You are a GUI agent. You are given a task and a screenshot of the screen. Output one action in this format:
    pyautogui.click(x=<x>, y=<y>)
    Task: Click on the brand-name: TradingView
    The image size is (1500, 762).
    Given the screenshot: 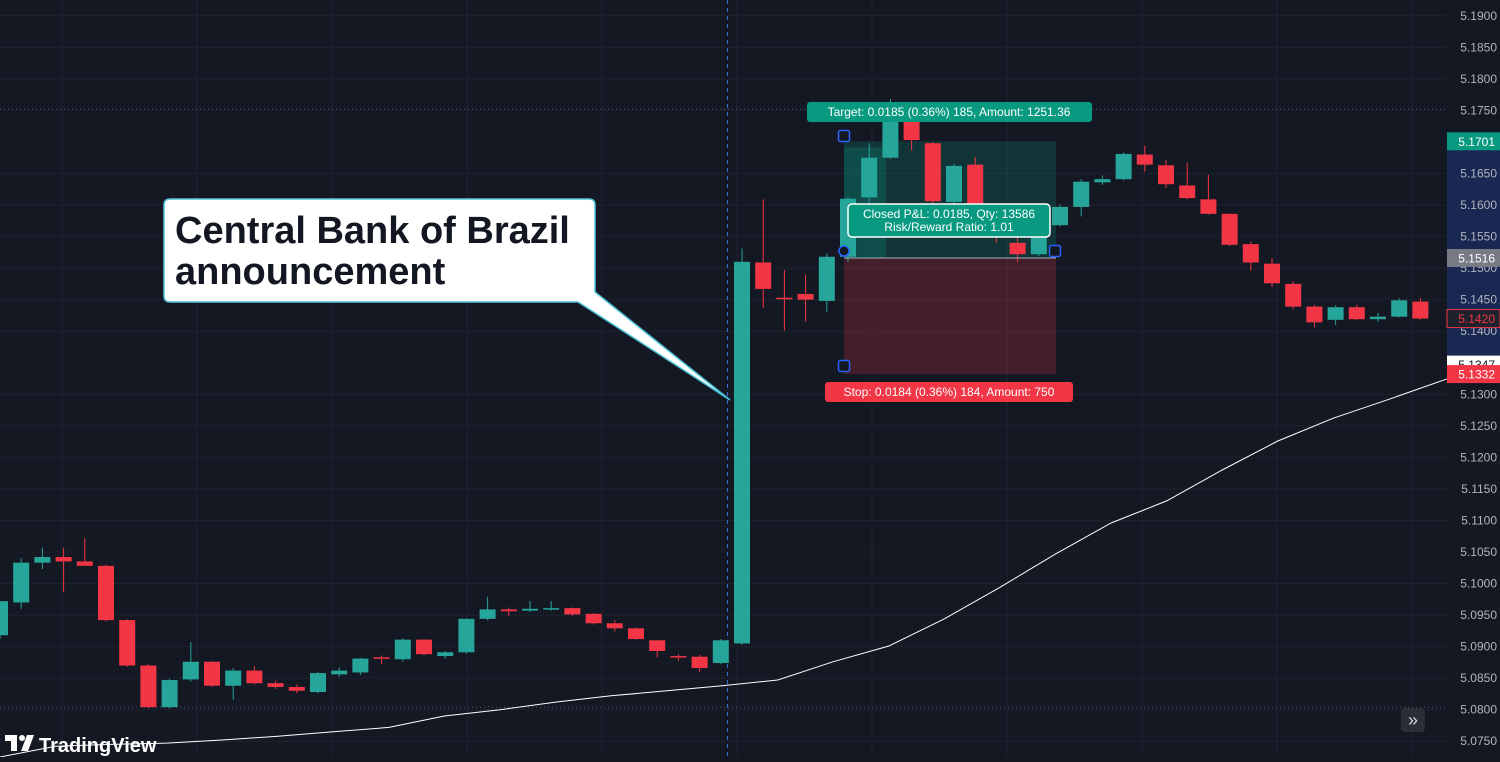 What is the action you would take?
    pyautogui.click(x=98, y=746)
    